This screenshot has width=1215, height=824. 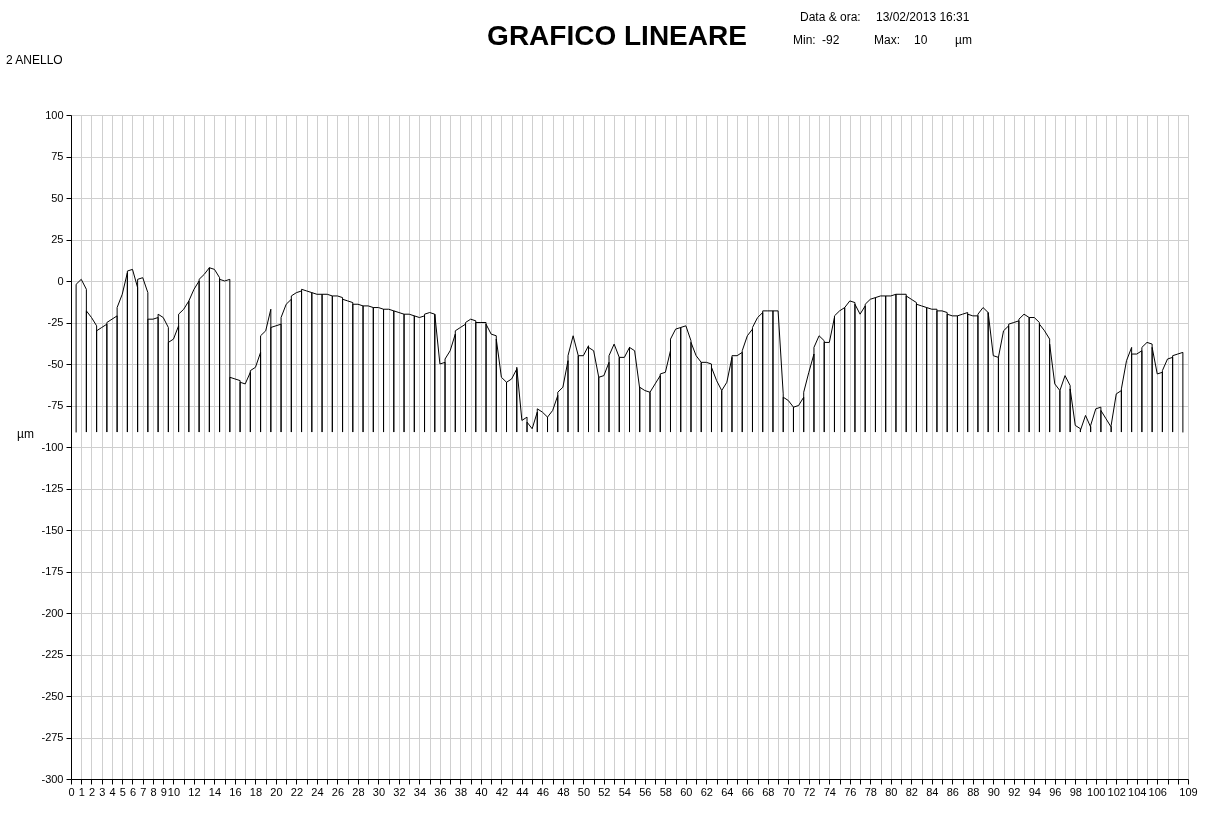 I want to click on x-tick-label: 102, so click(x=1116, y=791).